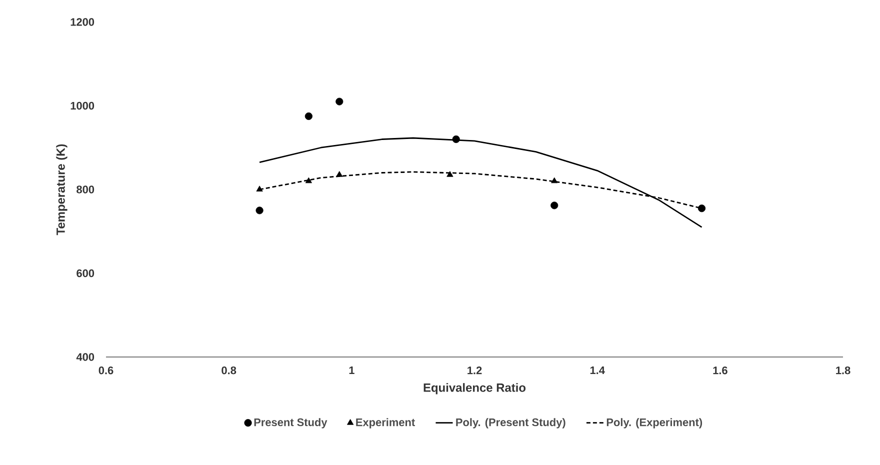 This screenshot has height=465, width=880. What do you see at coordinates (85, 190) in the screenshot?
I see `y-tick-label: 800` at bounding box center [85, 190].